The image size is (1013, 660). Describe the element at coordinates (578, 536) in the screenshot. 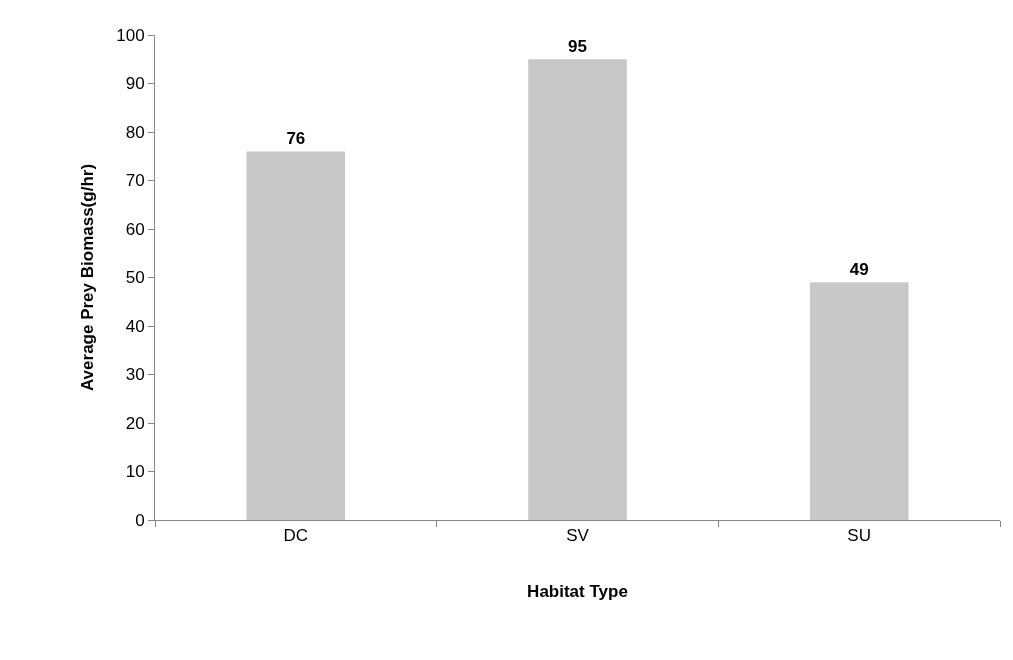

I see `x-tick-label: SV` at that location.